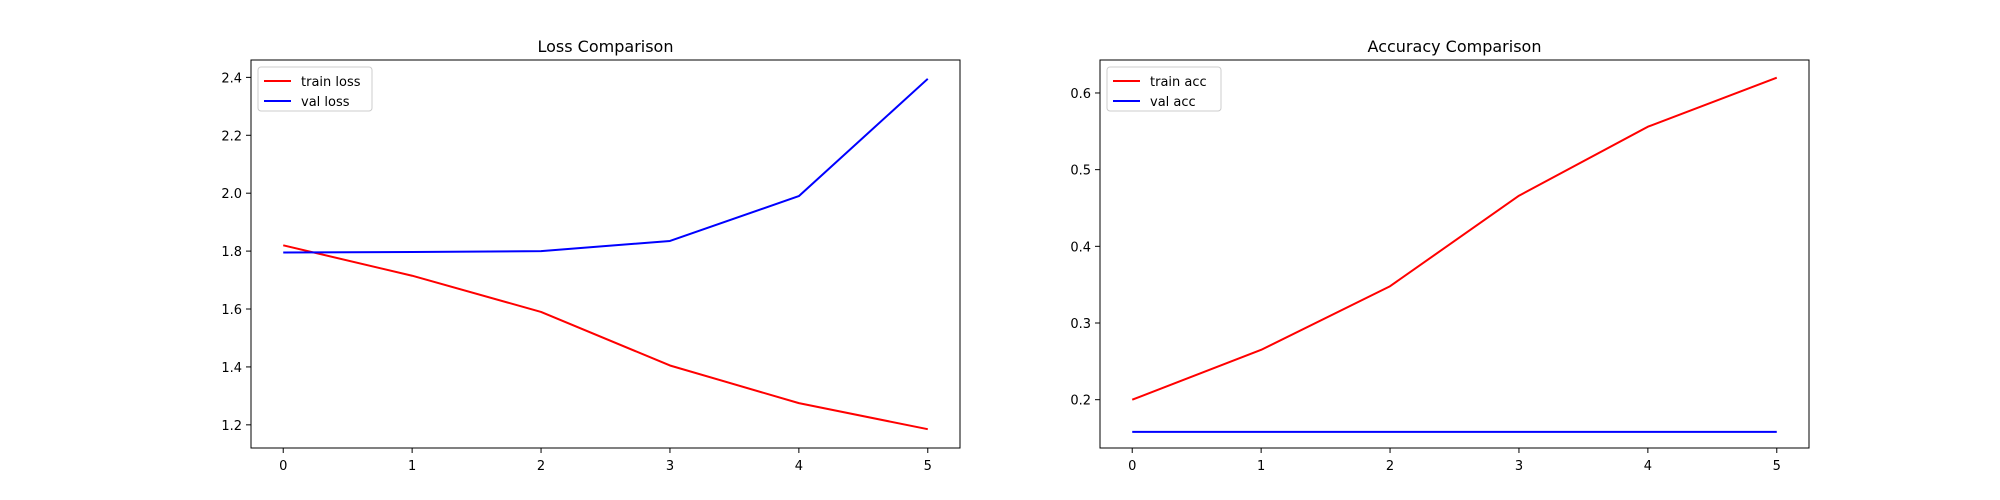 This screenshot has width=2000, height=500. What do you see at coordinates (231, 368) in the screenshot?
I see `y-tick-label: 1.4` at bounding box center [231, 368].